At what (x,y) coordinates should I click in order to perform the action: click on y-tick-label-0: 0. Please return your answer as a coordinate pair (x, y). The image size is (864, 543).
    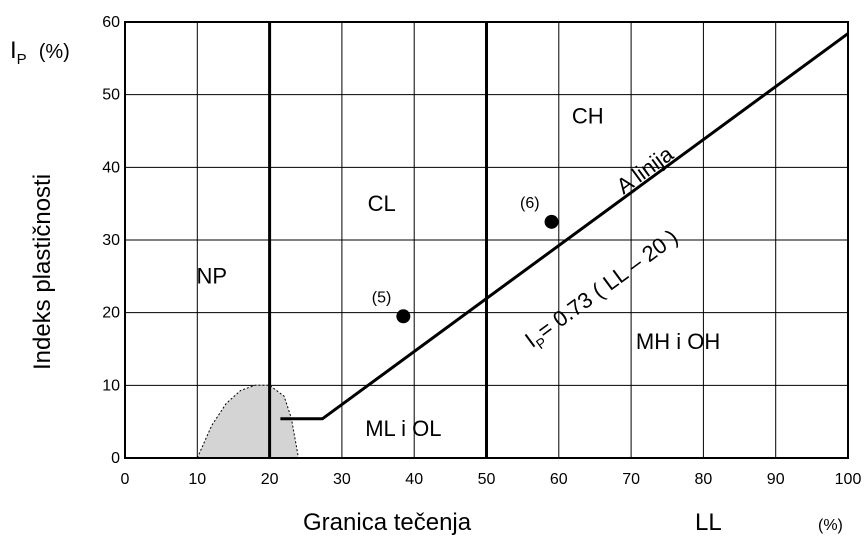
    Looking at the image, I should click on (115, 458).